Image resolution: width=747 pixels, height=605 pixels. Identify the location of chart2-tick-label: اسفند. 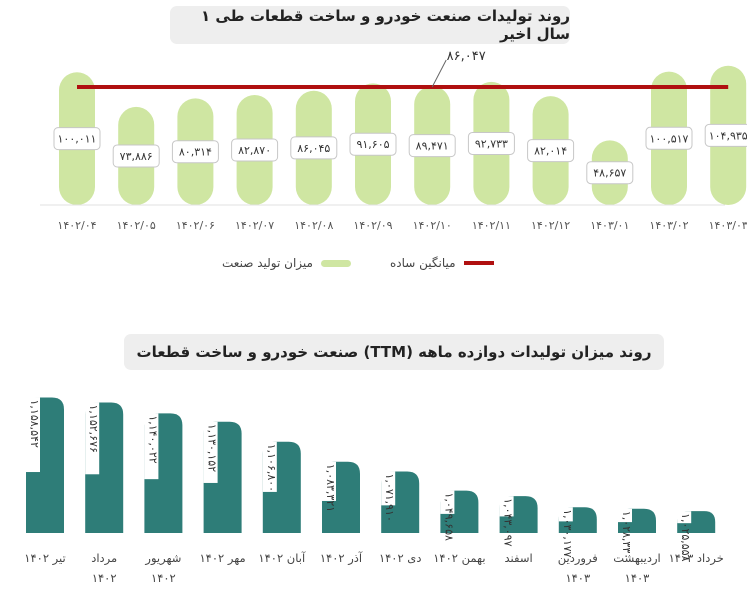
(519, 558).